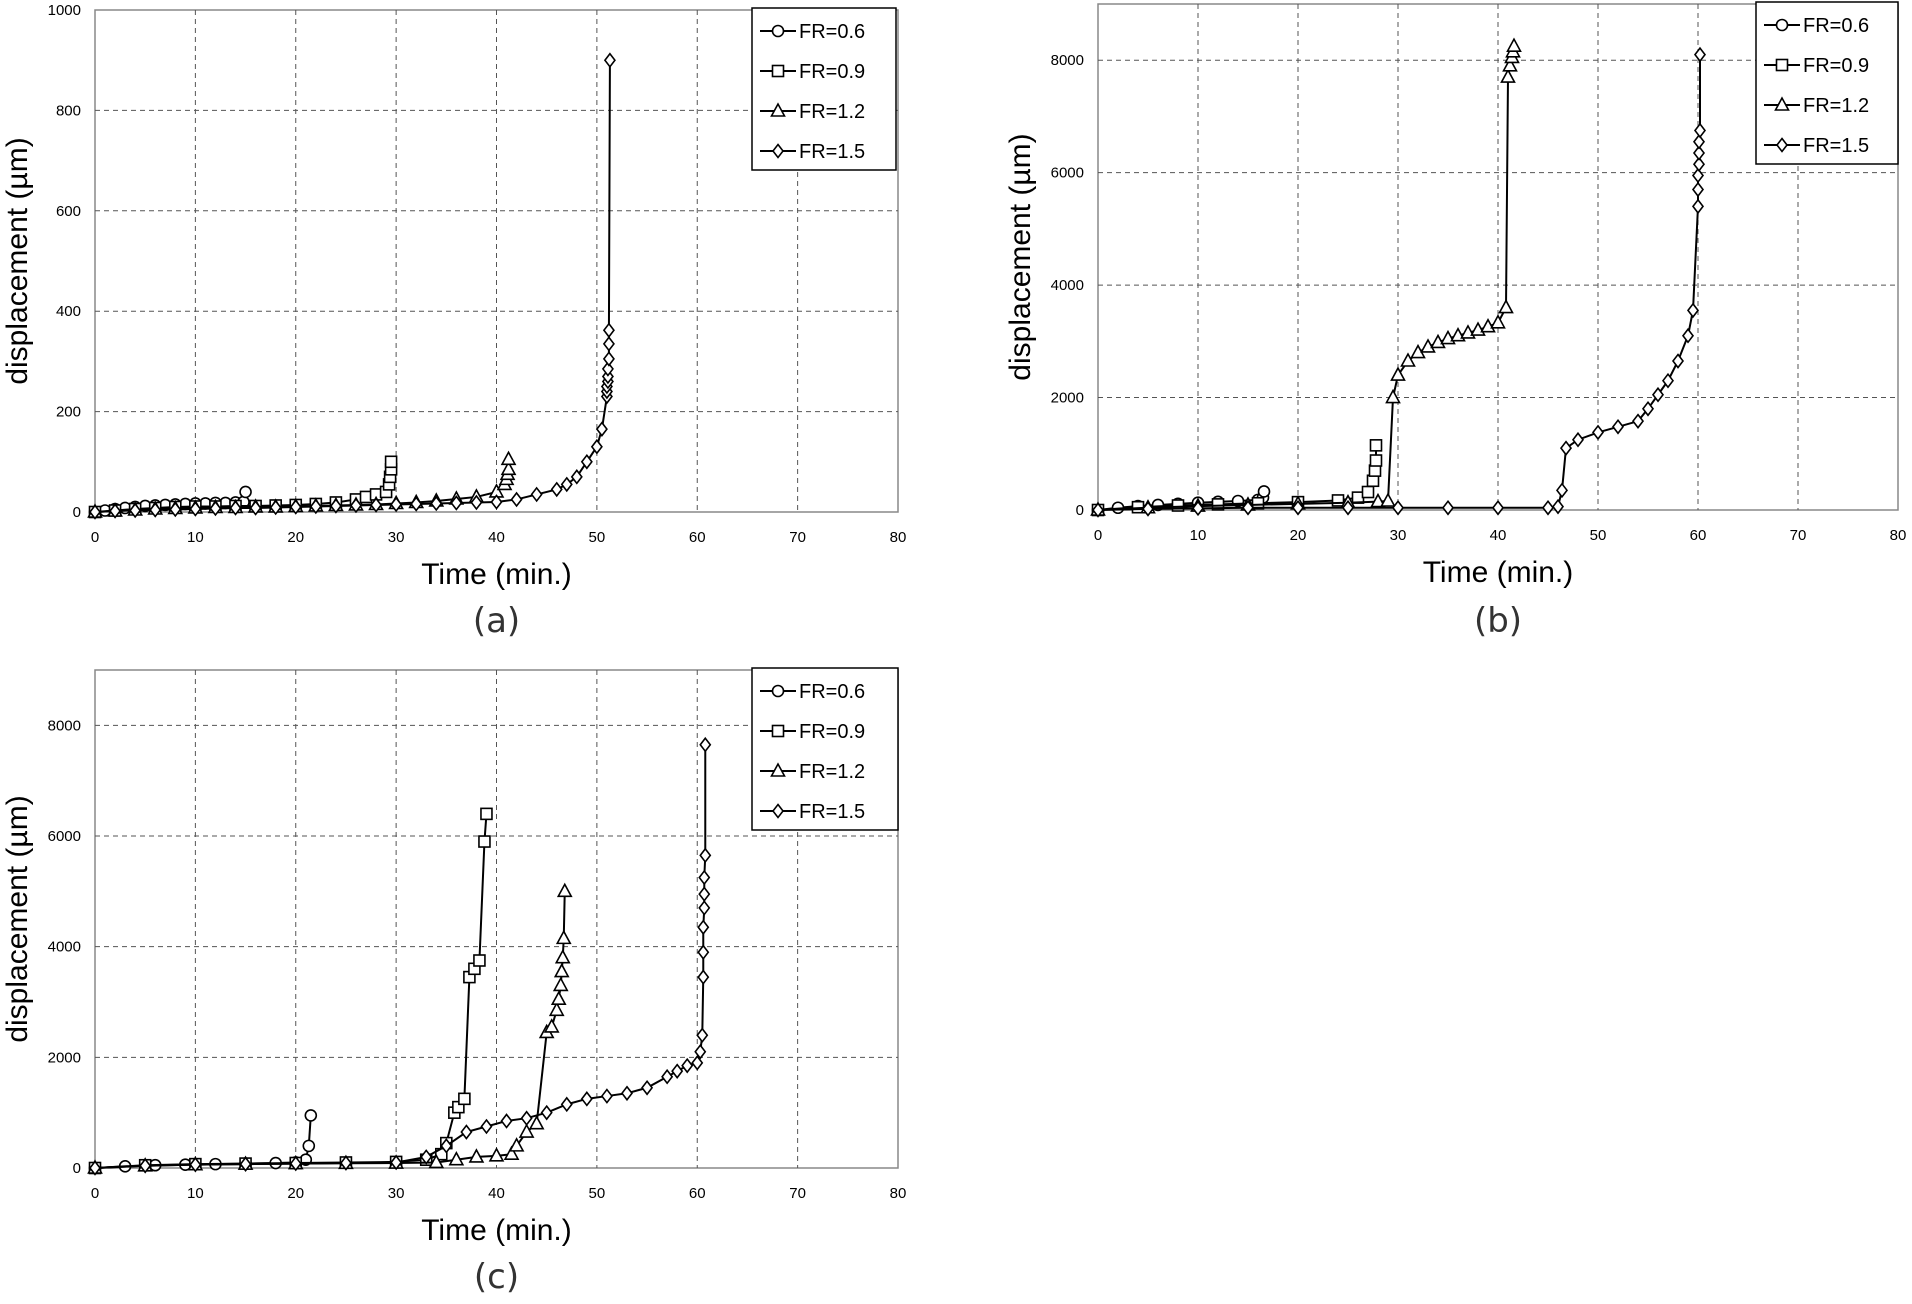 The height and width of the screenshot is (1304, 1912). Describe the element at coordinates (68, 110) in the screenshot. I see `y-tick-label: 800` at that location.